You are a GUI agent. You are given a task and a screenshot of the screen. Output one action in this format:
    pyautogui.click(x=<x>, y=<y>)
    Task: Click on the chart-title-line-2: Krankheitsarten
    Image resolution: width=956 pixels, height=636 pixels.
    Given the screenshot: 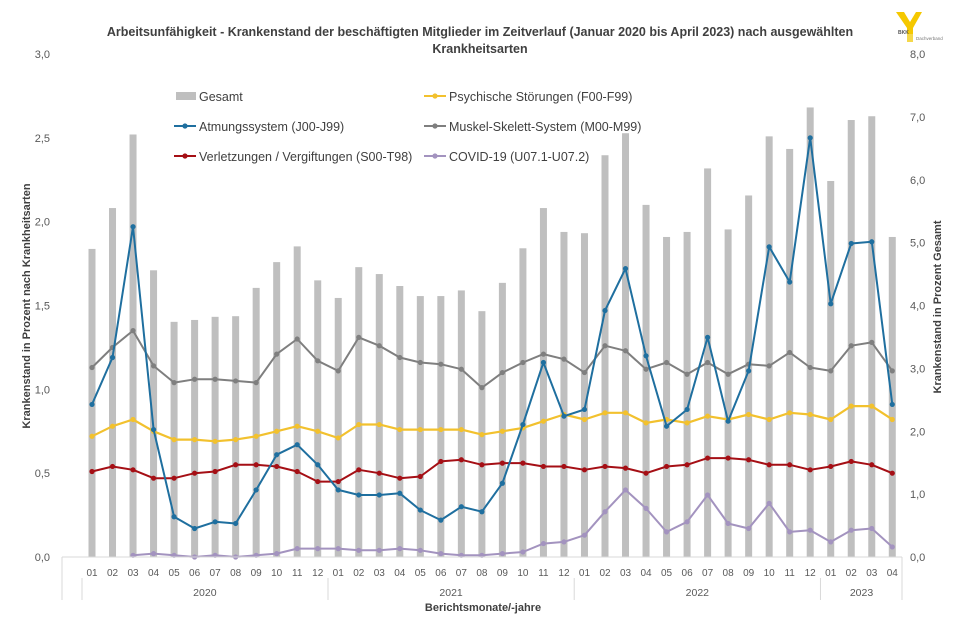 What is the action you would take?
    pyautogui.click(x=479, y=49)
    